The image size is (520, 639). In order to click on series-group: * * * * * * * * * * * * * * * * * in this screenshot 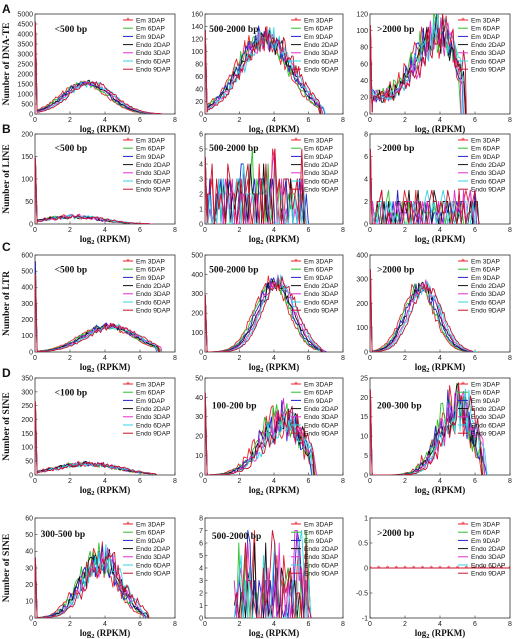, I will do `click(440, 569)`.